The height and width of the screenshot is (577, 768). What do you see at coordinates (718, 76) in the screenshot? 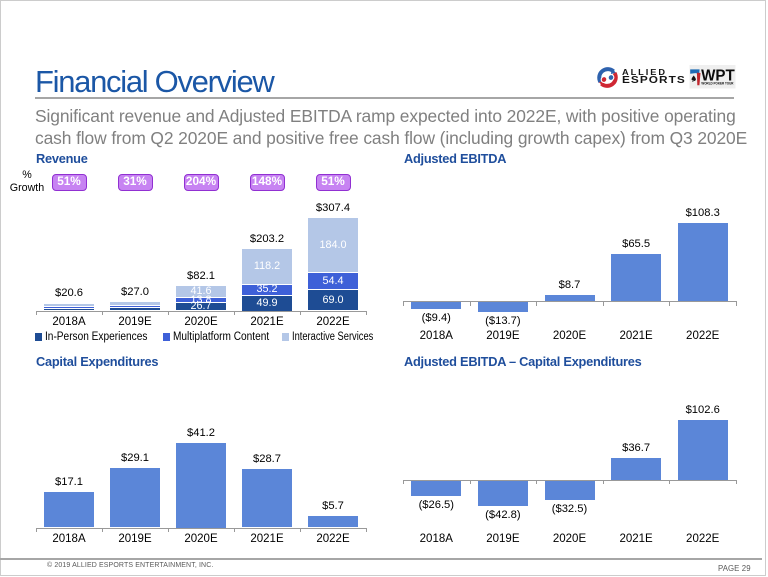
I see `svg-text: WPT` at bounding box center [718, 76].